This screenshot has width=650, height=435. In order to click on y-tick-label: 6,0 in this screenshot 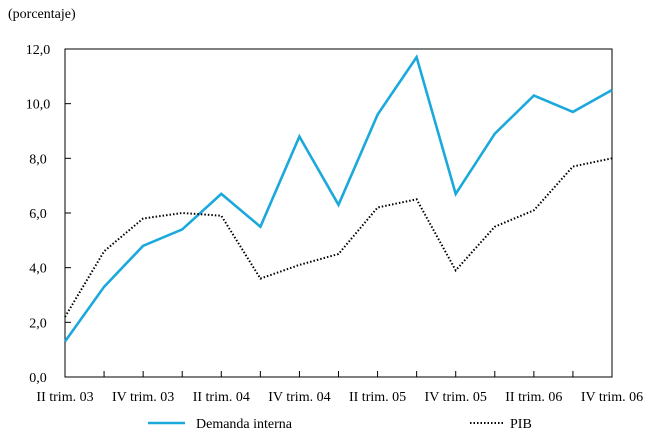, I will do `click(38, 214)`.